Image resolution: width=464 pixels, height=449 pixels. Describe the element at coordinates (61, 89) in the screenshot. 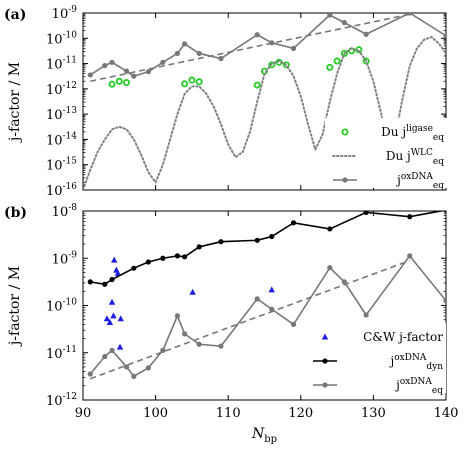

I see `y-tick-label-a: 10-12` at that location.